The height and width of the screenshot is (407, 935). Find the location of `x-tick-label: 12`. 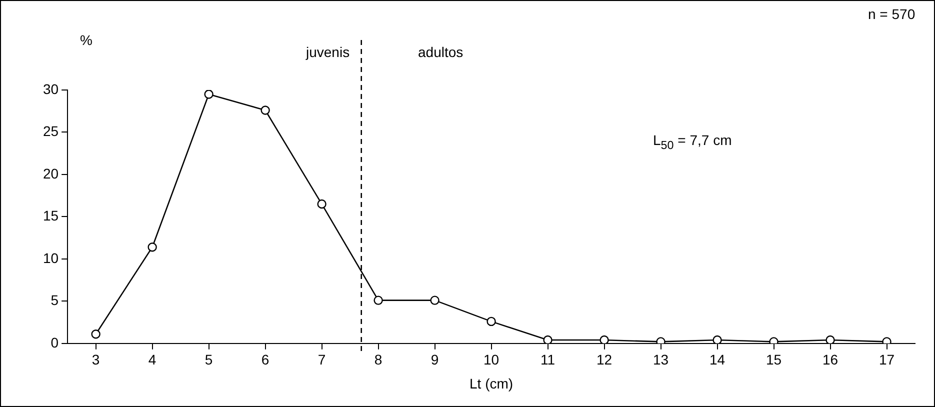

x-tick-label: 12 is located at coordinates (604, 360).